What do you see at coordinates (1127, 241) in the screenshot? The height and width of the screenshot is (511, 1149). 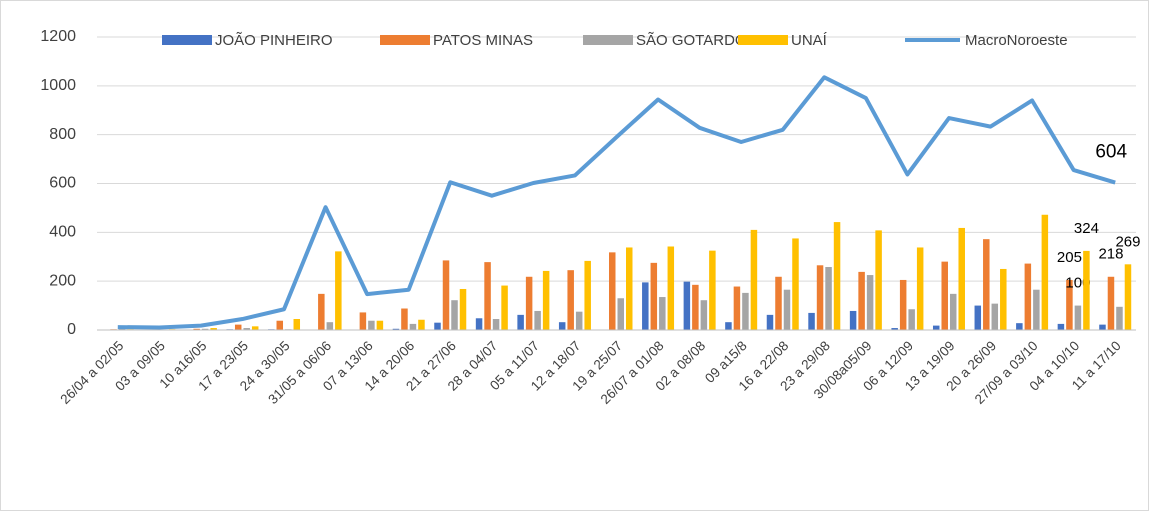 I see `data-label: 269` at bounding box center [1127, 241].